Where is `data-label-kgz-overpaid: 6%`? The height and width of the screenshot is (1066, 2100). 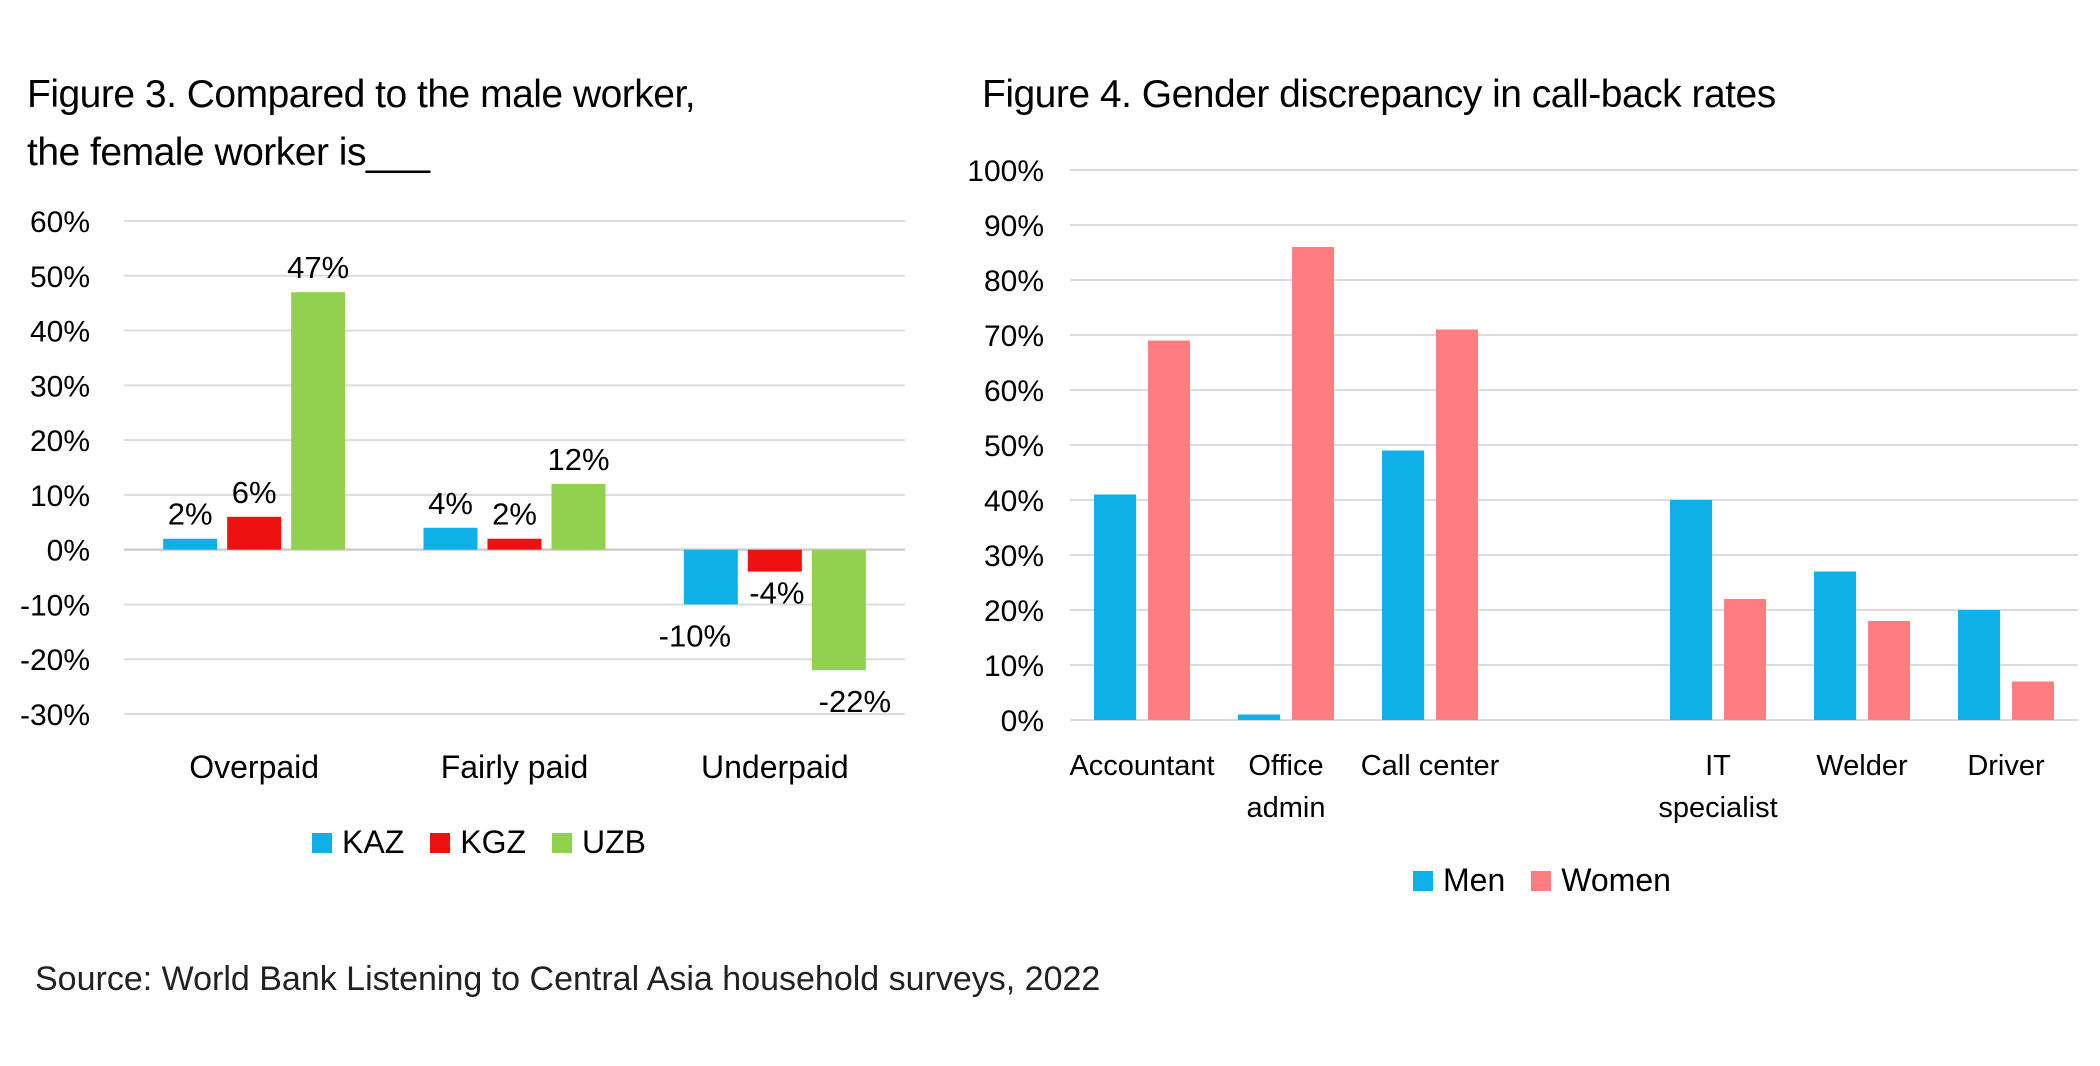
data-label-kgz-overpaid: 6% is located at coordinates (254, 492).